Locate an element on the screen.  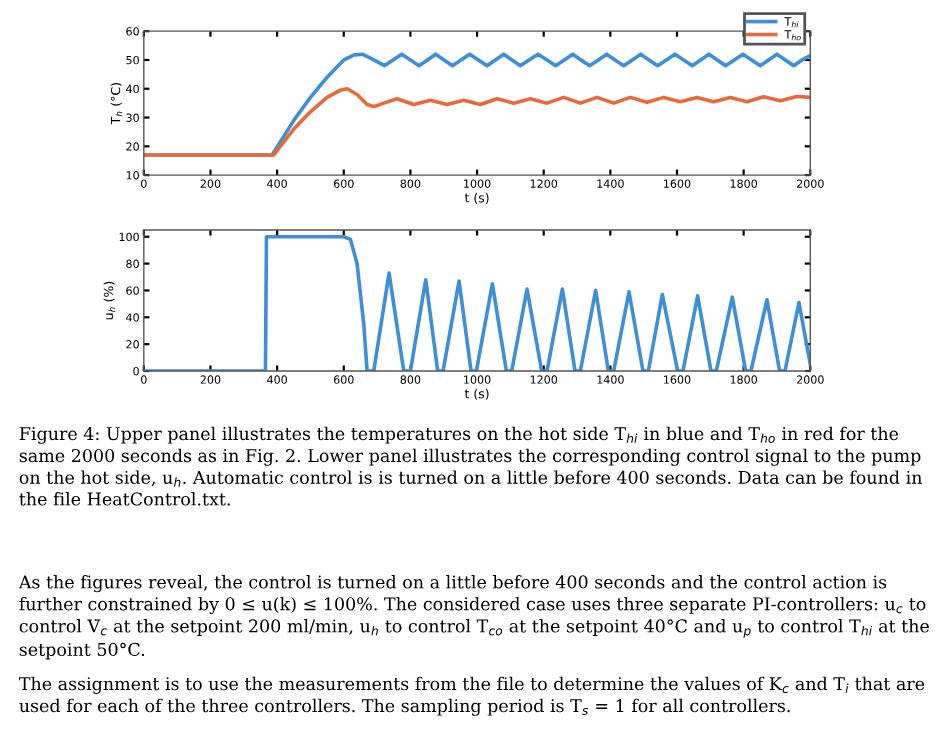
text: The assignment is to use the measurements from the file to determine the values of K$_{c}$ and T$_{i}$ that are used for each of the three controllers. The sampling period is T$_{s}$ = 1 for all controllers. is located at coordinates (471, 696).